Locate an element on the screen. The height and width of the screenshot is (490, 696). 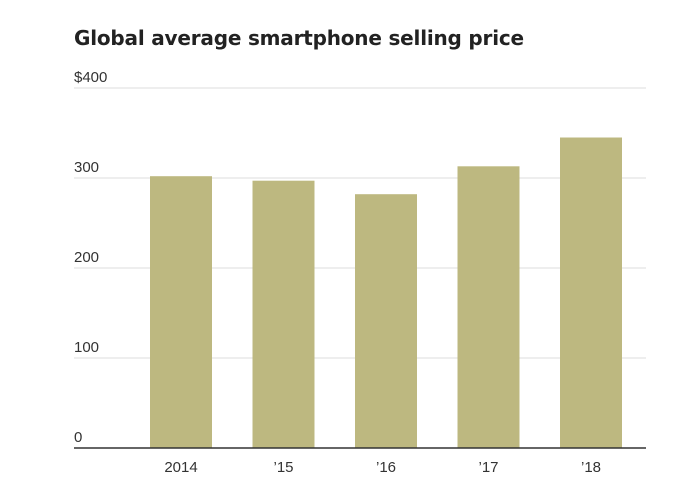
y-tick-label: 200 is located at coordinates (86, 257).